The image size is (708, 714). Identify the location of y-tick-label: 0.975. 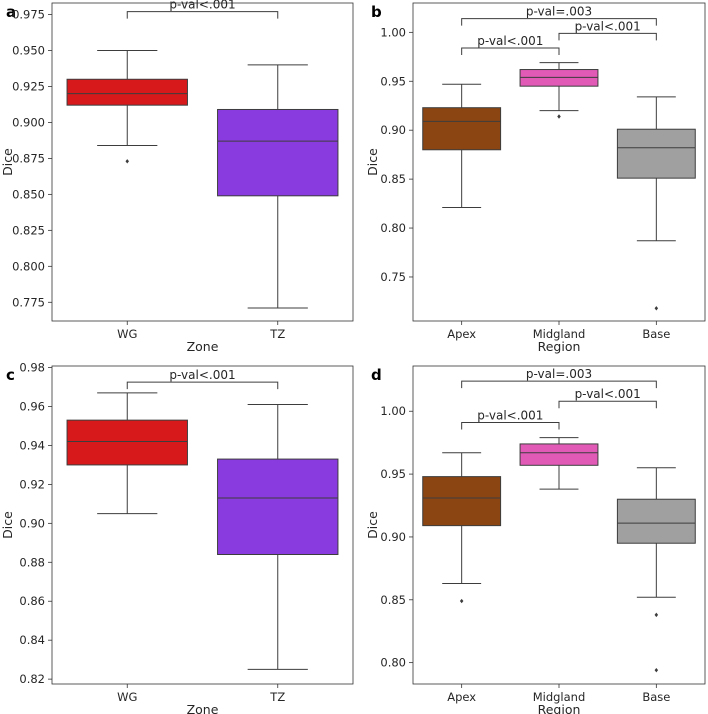
(28, 15).